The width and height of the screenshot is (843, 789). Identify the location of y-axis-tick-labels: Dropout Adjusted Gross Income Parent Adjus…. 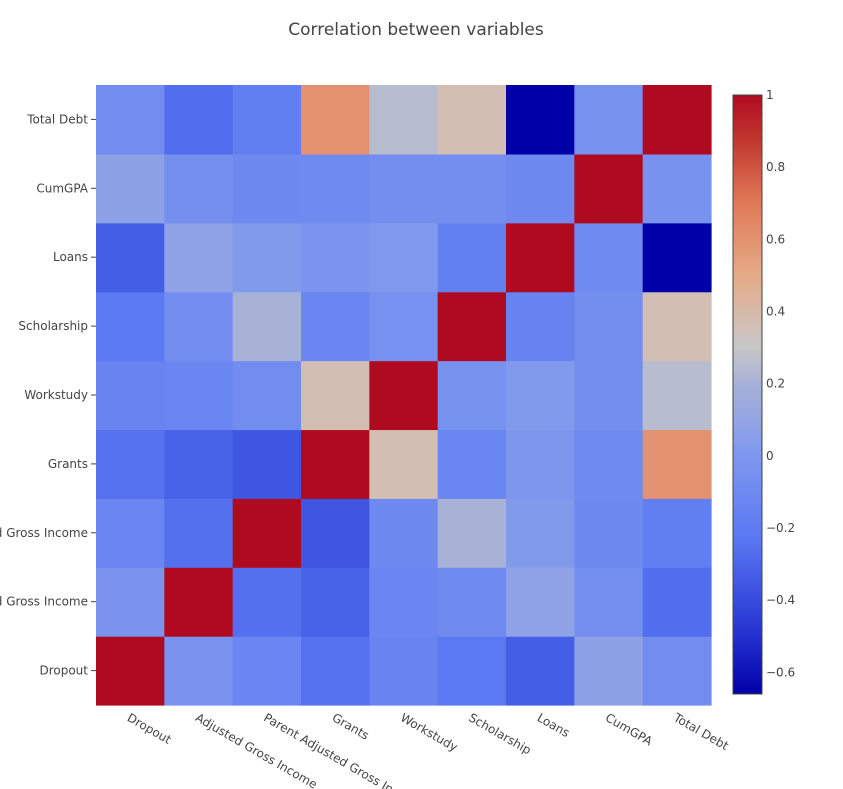
(44, 394).